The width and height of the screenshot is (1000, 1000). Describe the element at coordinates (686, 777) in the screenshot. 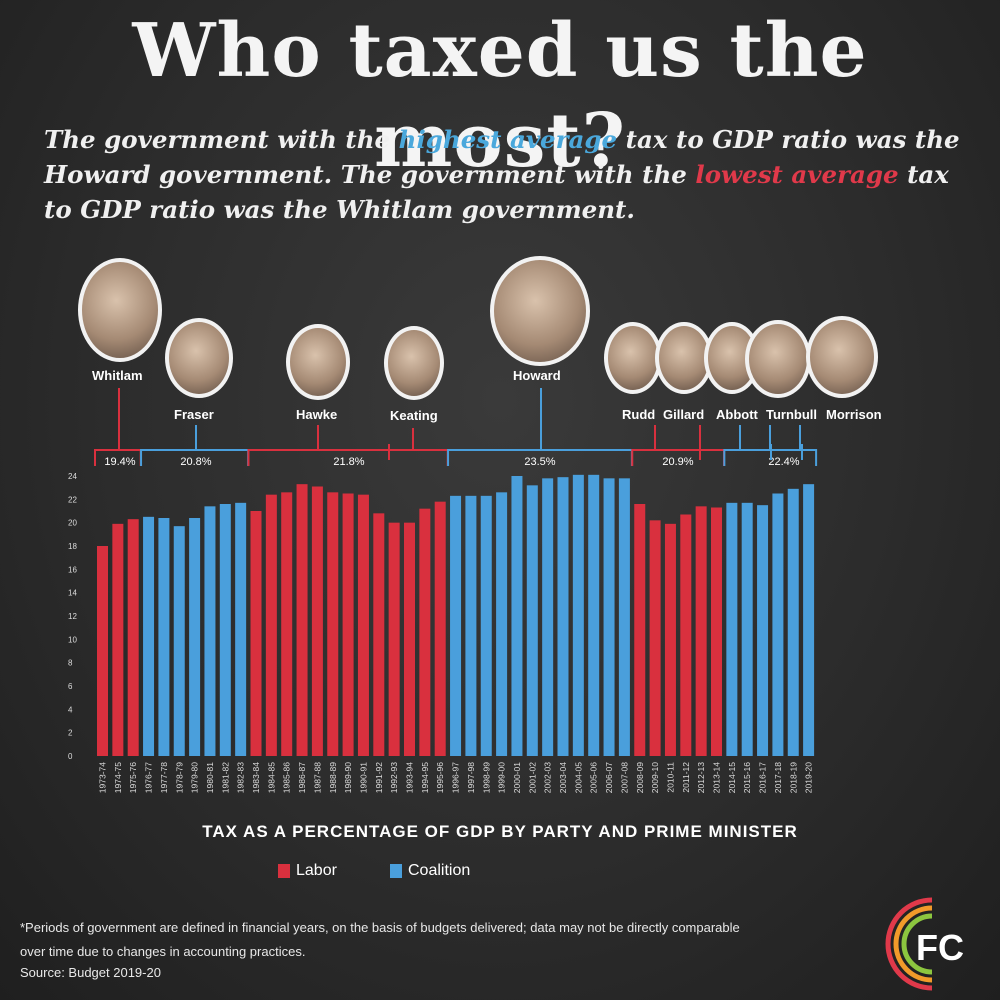

I see `x-tick-label: 2011-12` at that location.